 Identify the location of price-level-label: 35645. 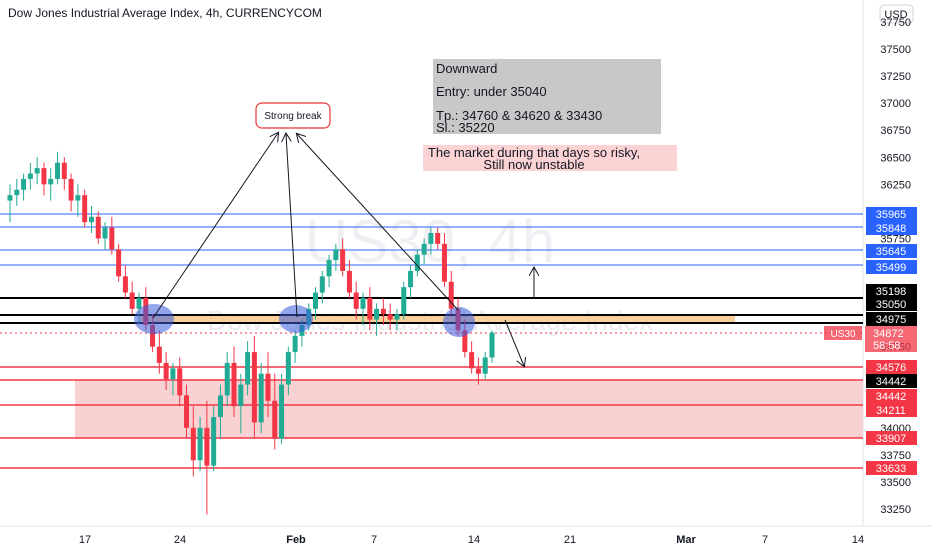
(891, 252).